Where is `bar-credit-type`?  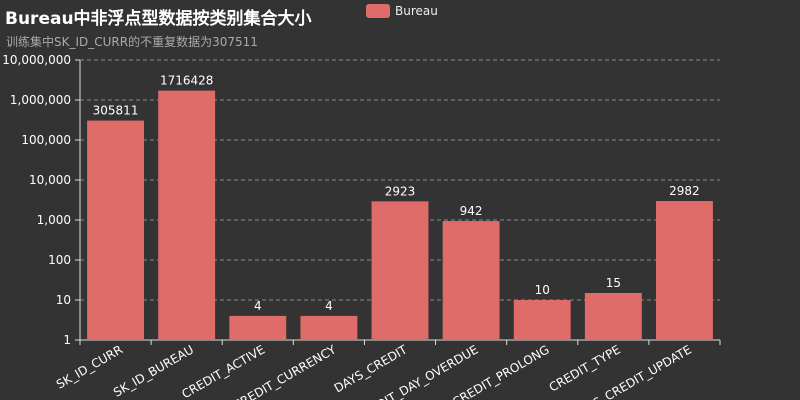 bar-credit-type is located at coordinates (613, 316).